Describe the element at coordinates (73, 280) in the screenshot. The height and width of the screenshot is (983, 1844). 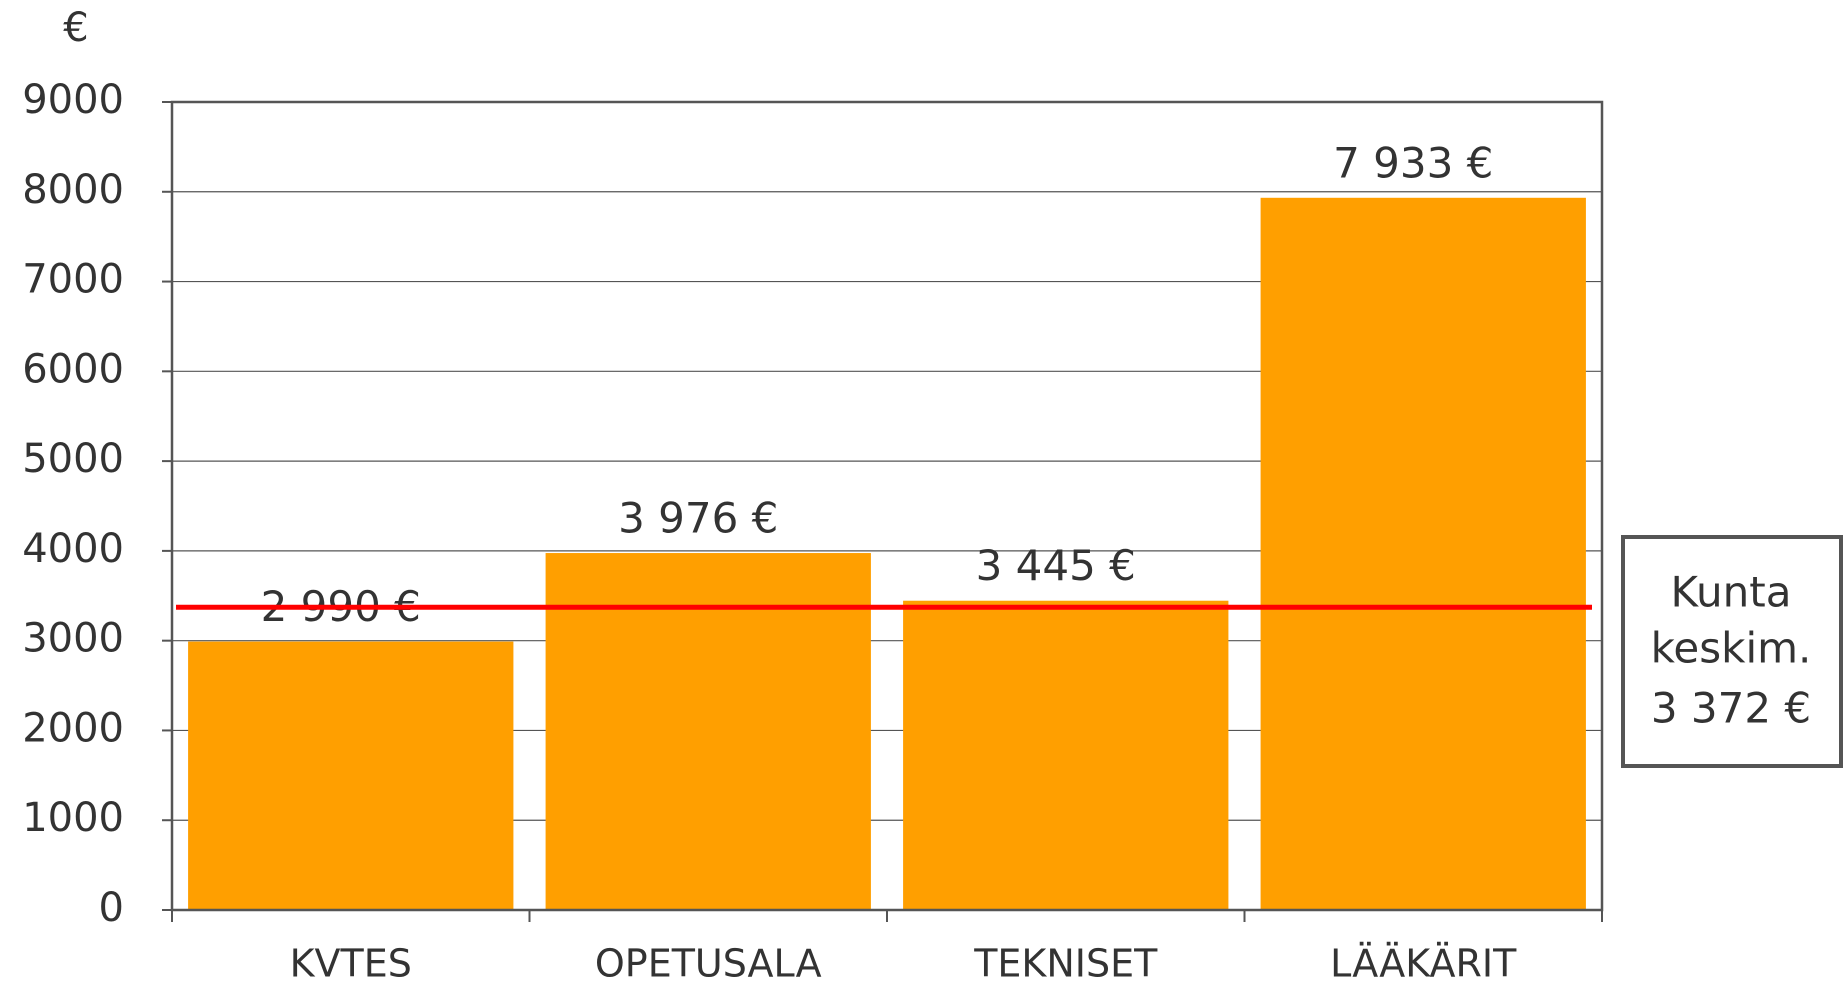
I see `y-tick-label: 7000` at that location.